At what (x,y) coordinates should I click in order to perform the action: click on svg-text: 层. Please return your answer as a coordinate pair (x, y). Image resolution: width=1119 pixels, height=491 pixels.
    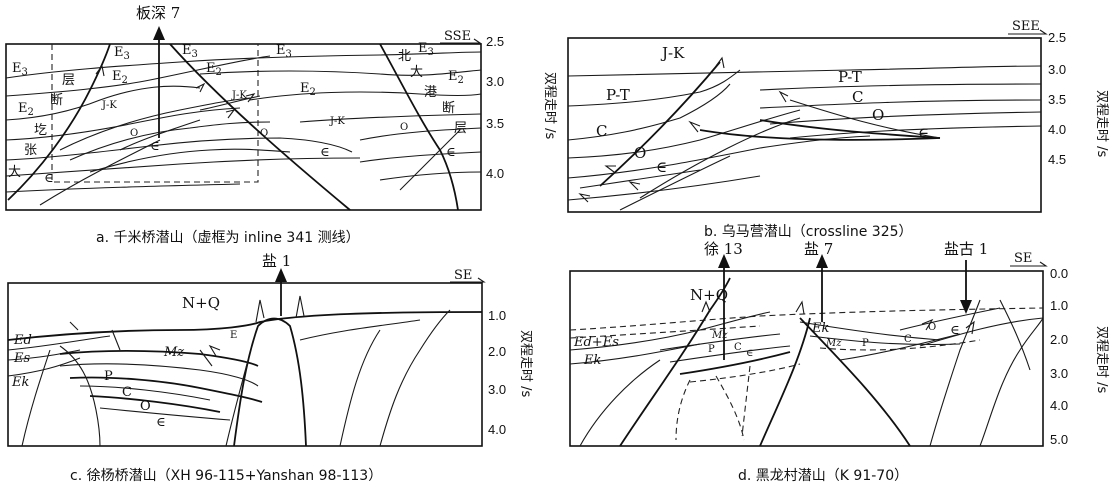
    Looking at the image, I should click on (68, 80).